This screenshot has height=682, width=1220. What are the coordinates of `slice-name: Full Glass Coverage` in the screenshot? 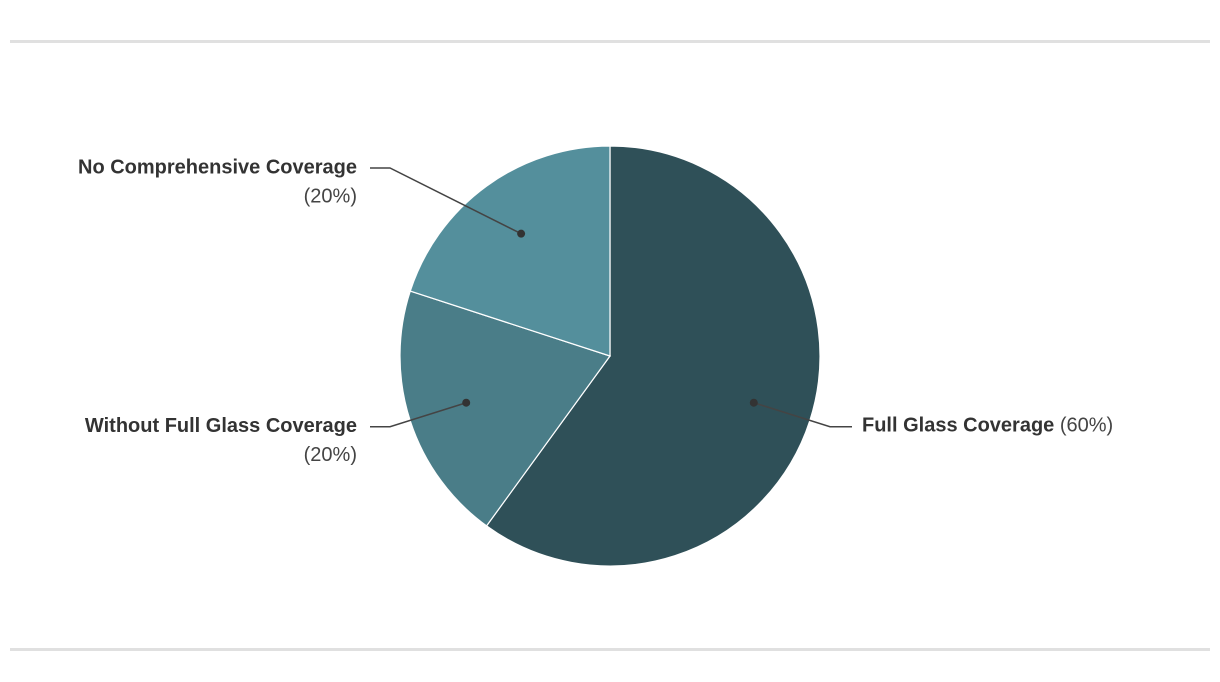 It's located at (958, 426).